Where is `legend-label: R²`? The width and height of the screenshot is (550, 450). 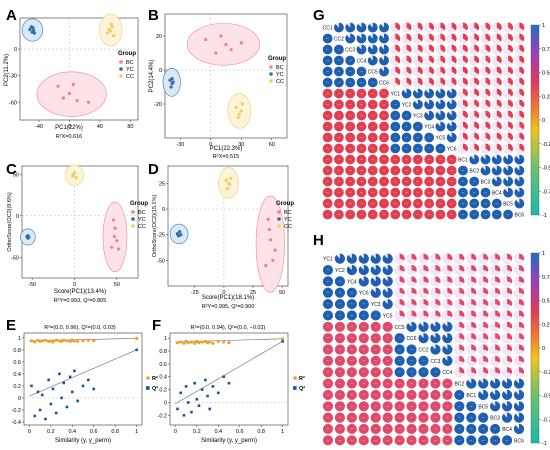
legend-label: R² is located at coordinates (155, 378).